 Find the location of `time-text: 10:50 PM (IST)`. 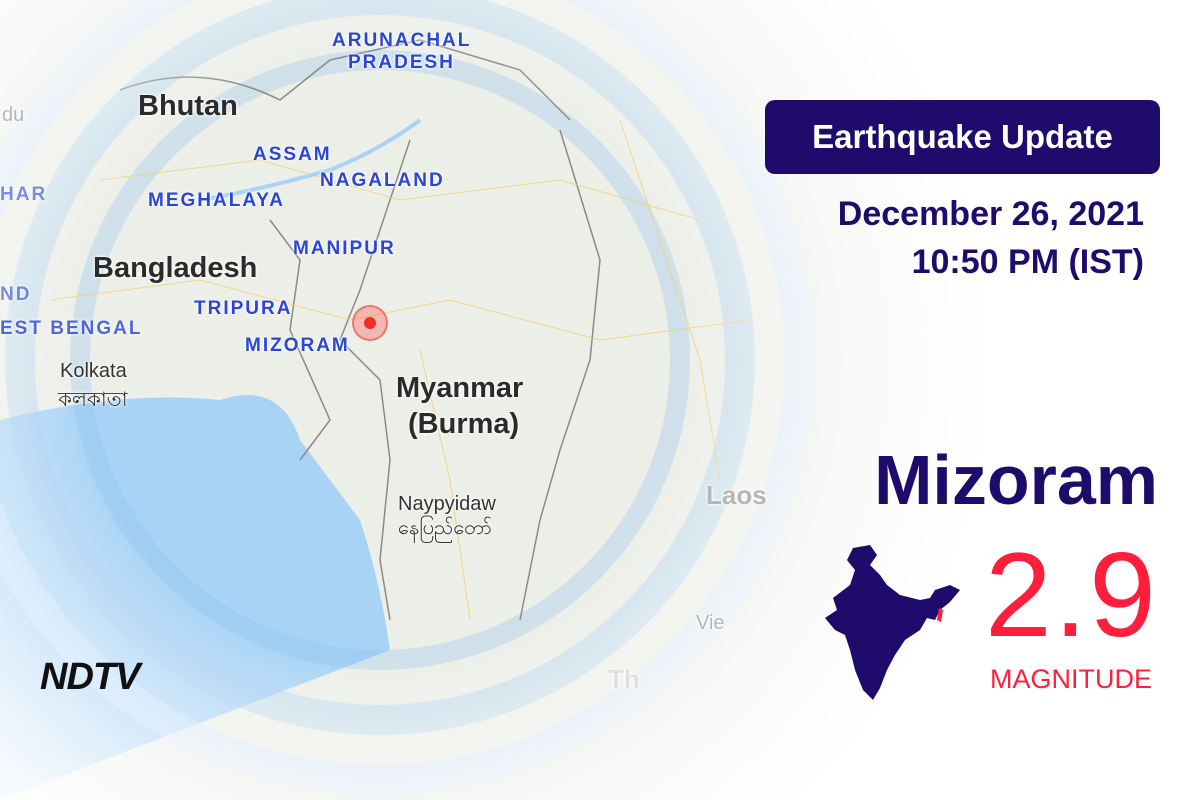

time-text: 10:50 PM (IST) is located at coordinates (1027, 262).